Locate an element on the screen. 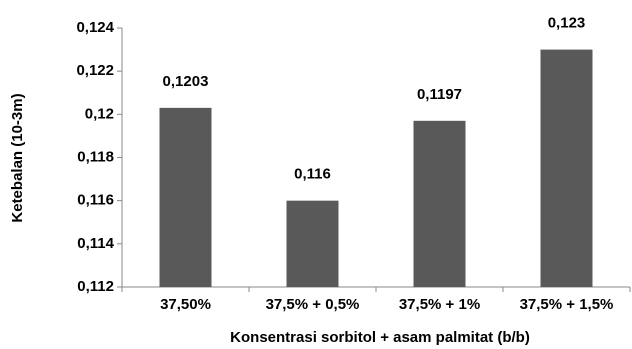 The height and width of the screenshot is (349, 632). data-label: 0,123 is located at coordinates (567, 23).